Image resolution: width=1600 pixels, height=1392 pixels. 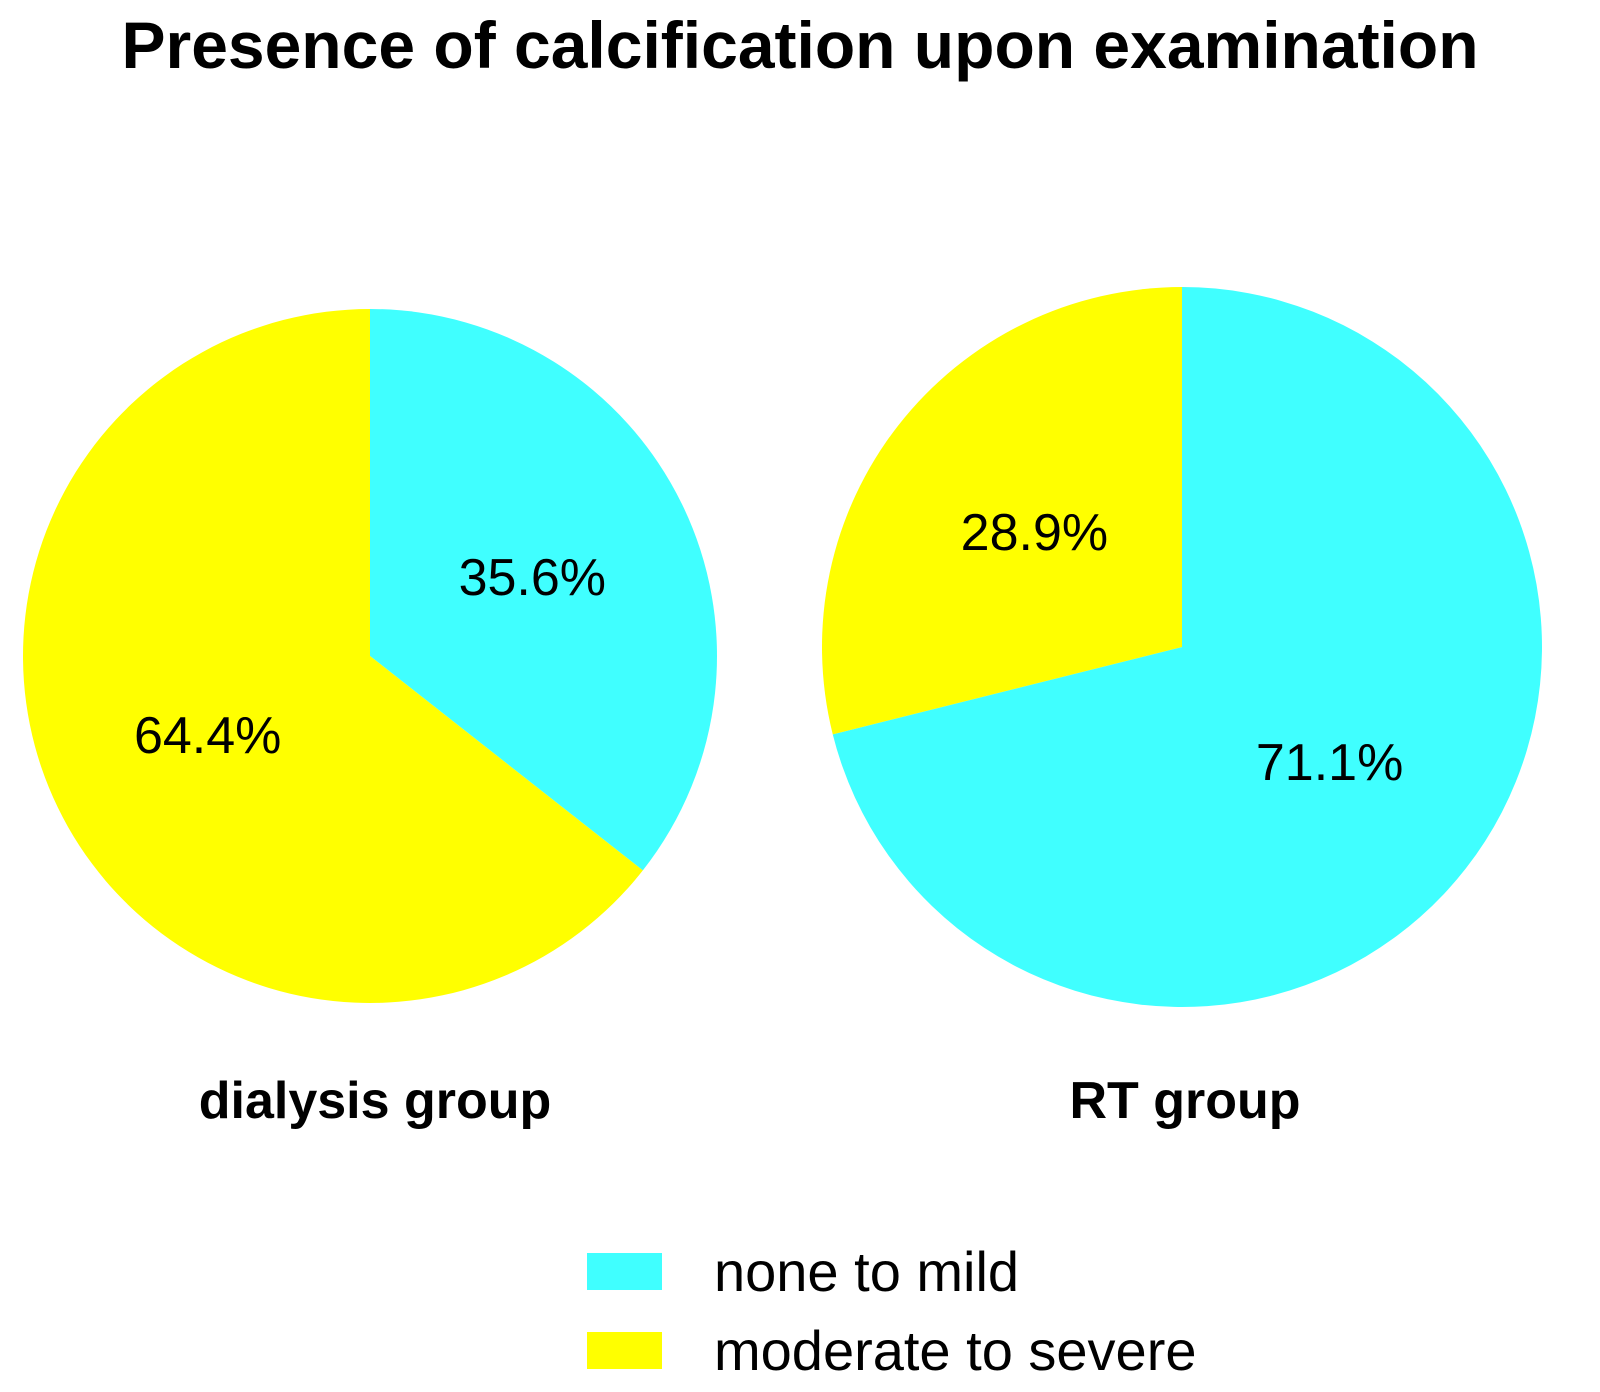 What do you see at coordinates (1329, 763) in the screenshot?
I see `slice-label-none-to-mild: 71.1%` at bounding box center [1329, 763].